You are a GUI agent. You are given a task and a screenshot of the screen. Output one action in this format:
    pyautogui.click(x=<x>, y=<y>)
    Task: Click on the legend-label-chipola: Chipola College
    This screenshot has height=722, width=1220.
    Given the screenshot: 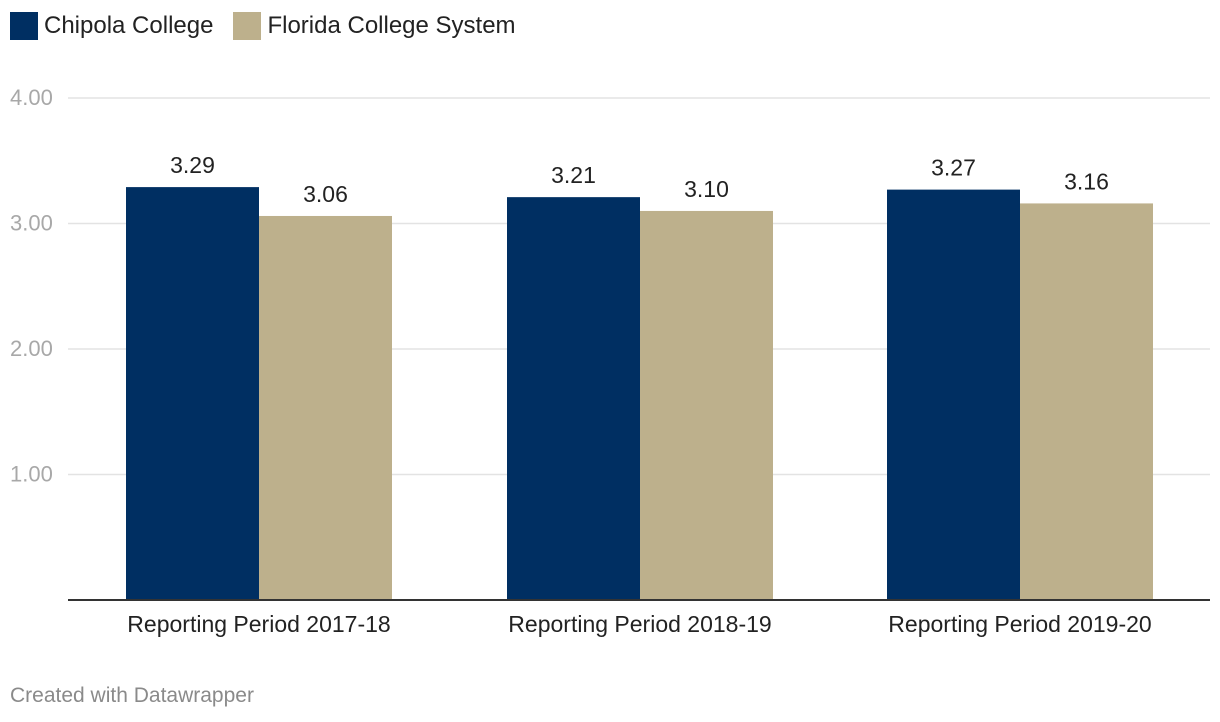 What is the action you would take?
    pyautogui.click(x=129, y=25)
    